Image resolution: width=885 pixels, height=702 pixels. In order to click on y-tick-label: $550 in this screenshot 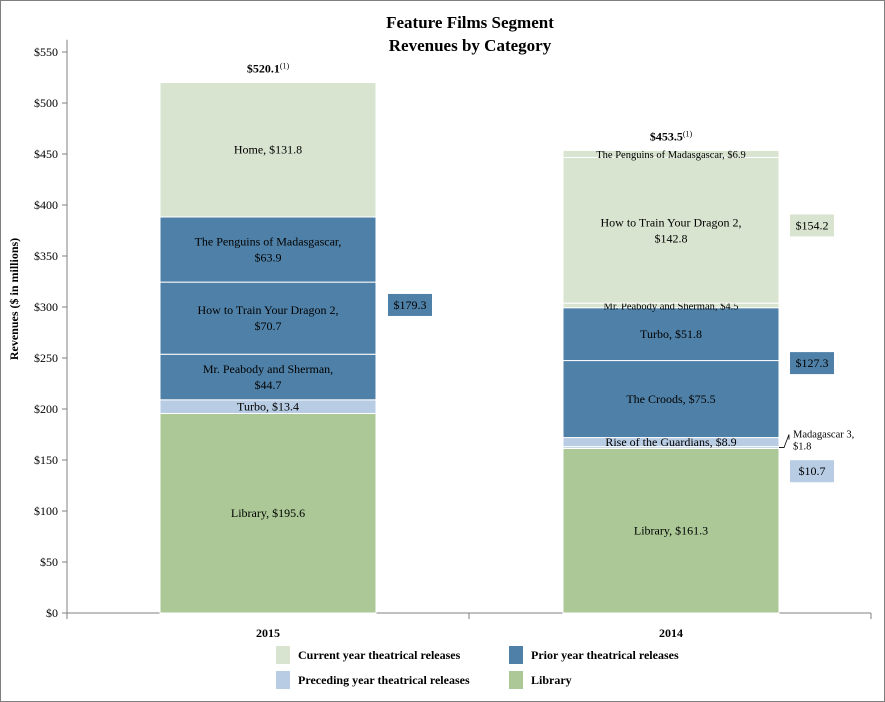, I will do `click(46, 52)`.